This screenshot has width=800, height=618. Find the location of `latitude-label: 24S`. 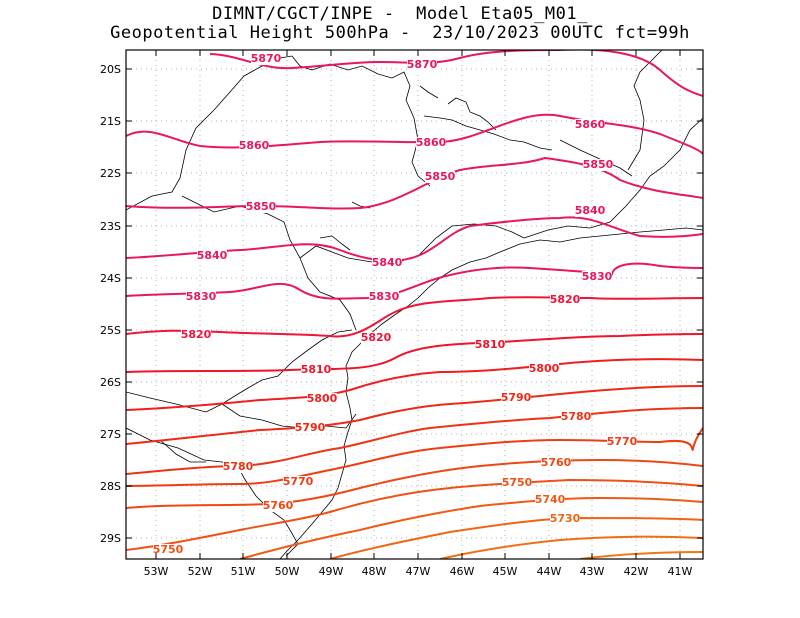

latitude-label: 24S is located at coordinates (110, 278).